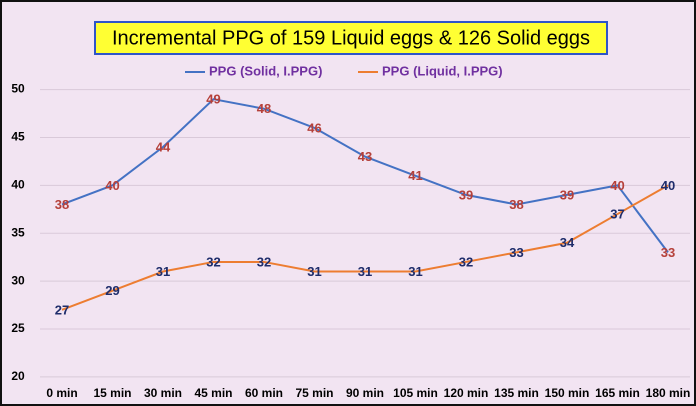 The width and height of the screenshot is (696, 406). Describe the element at coordinates (163, 146) in the screenshot. I see `data-label: 44` at that location.